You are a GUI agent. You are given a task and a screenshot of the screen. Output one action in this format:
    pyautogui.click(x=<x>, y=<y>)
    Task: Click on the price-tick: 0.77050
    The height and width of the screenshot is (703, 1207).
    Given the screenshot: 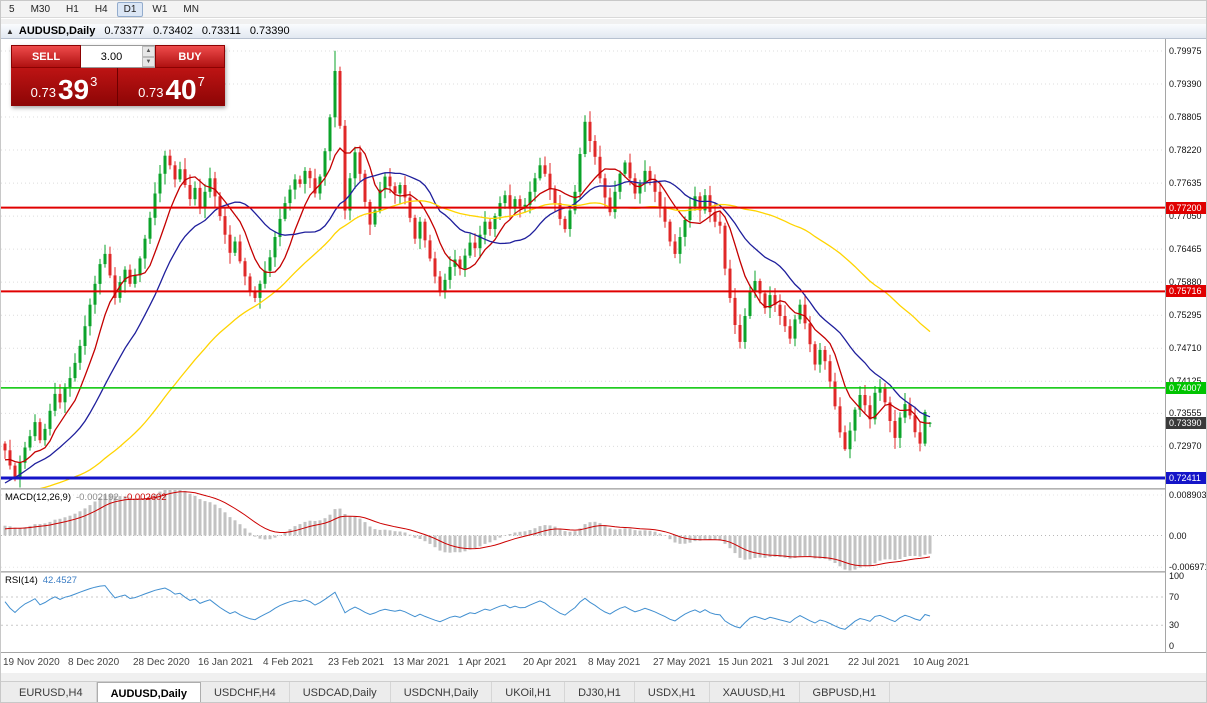 What is the action you would take?
    pyautogui.click(x=1185, y=216)
    